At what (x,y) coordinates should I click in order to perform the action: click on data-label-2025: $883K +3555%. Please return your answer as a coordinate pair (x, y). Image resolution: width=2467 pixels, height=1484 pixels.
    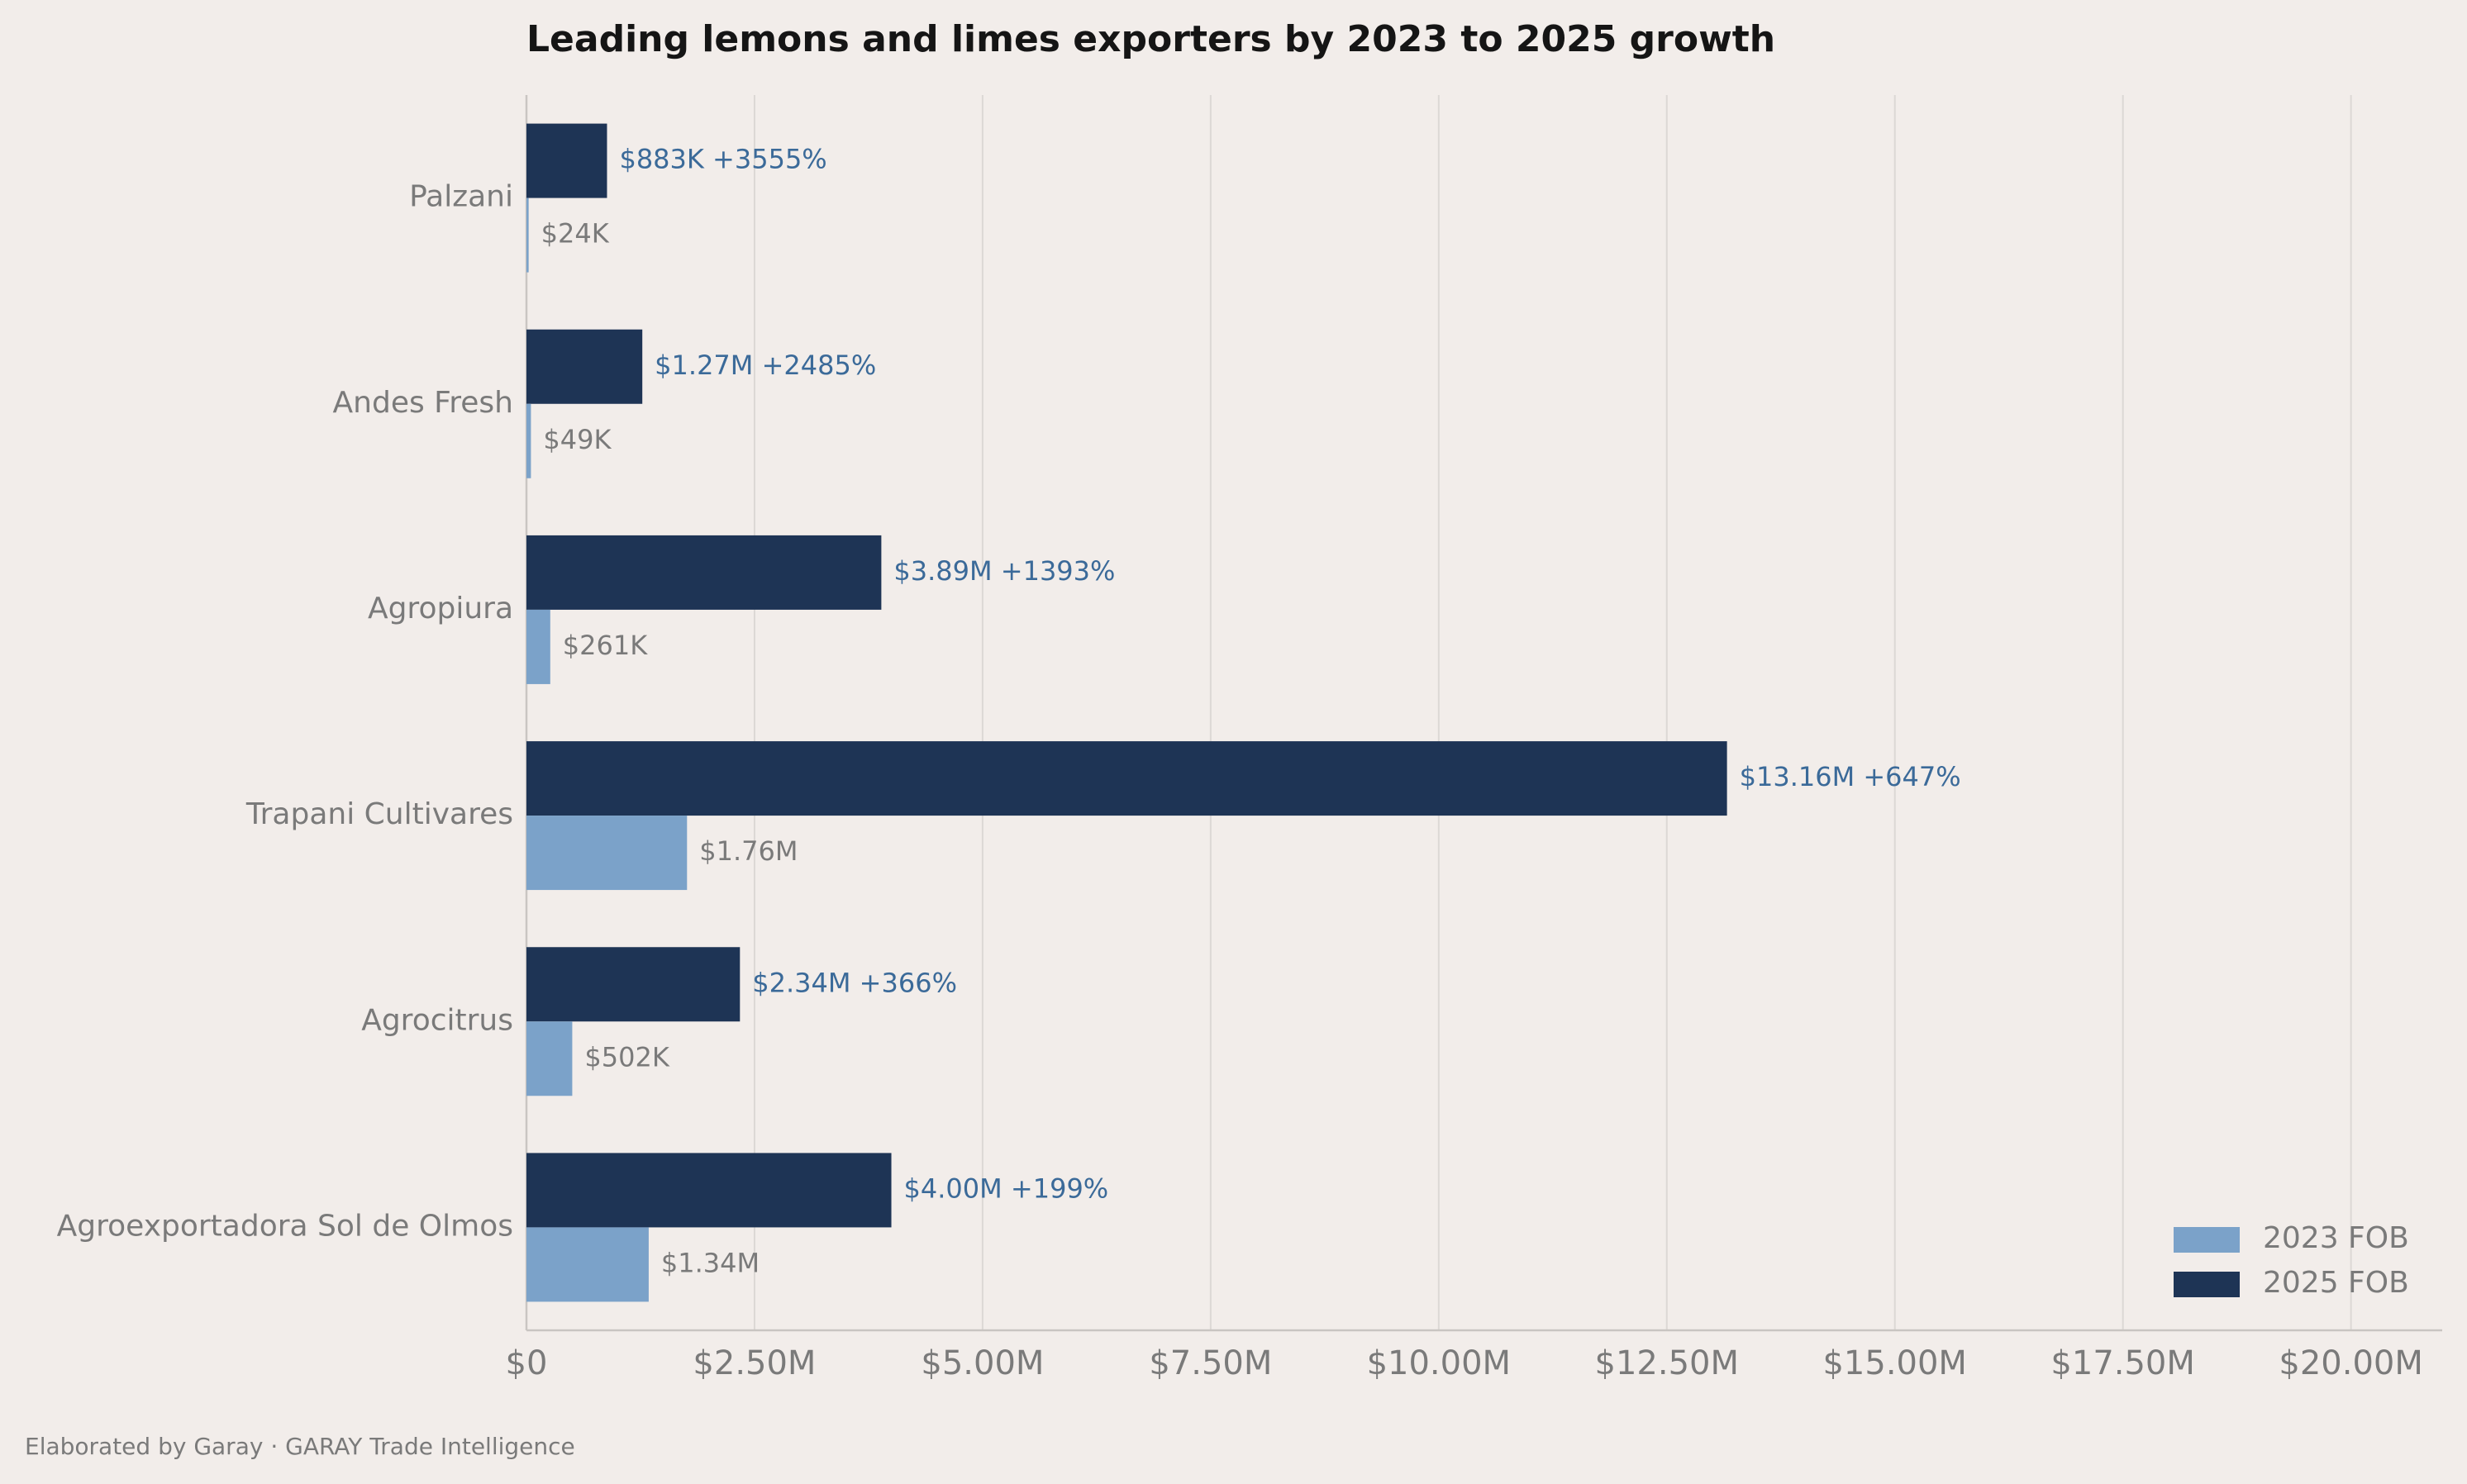
    Looking at the image, I should click on (722, 159).